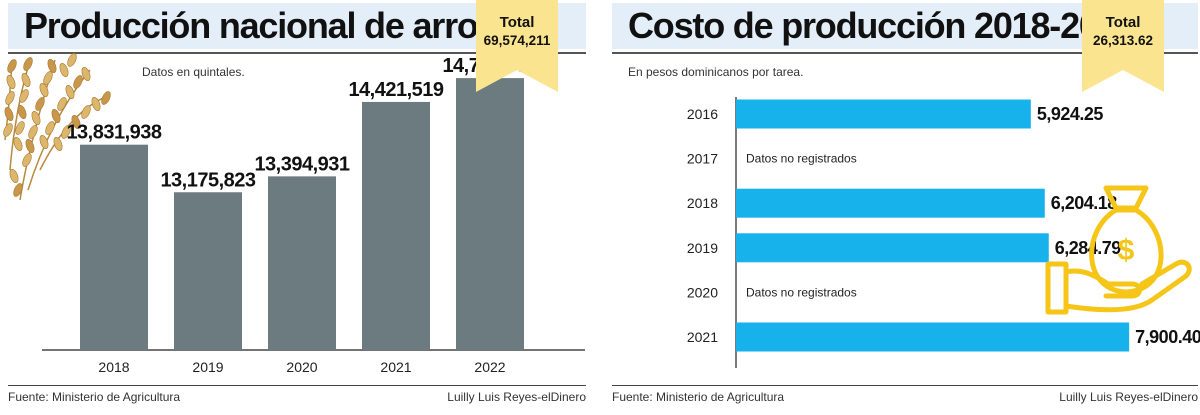 Image resolution: width=1200 pixels, height=415 pixels. Describe the element at coordinates (57, 127) in the screenshot. I see `rice-stalk-illustration` at that location.